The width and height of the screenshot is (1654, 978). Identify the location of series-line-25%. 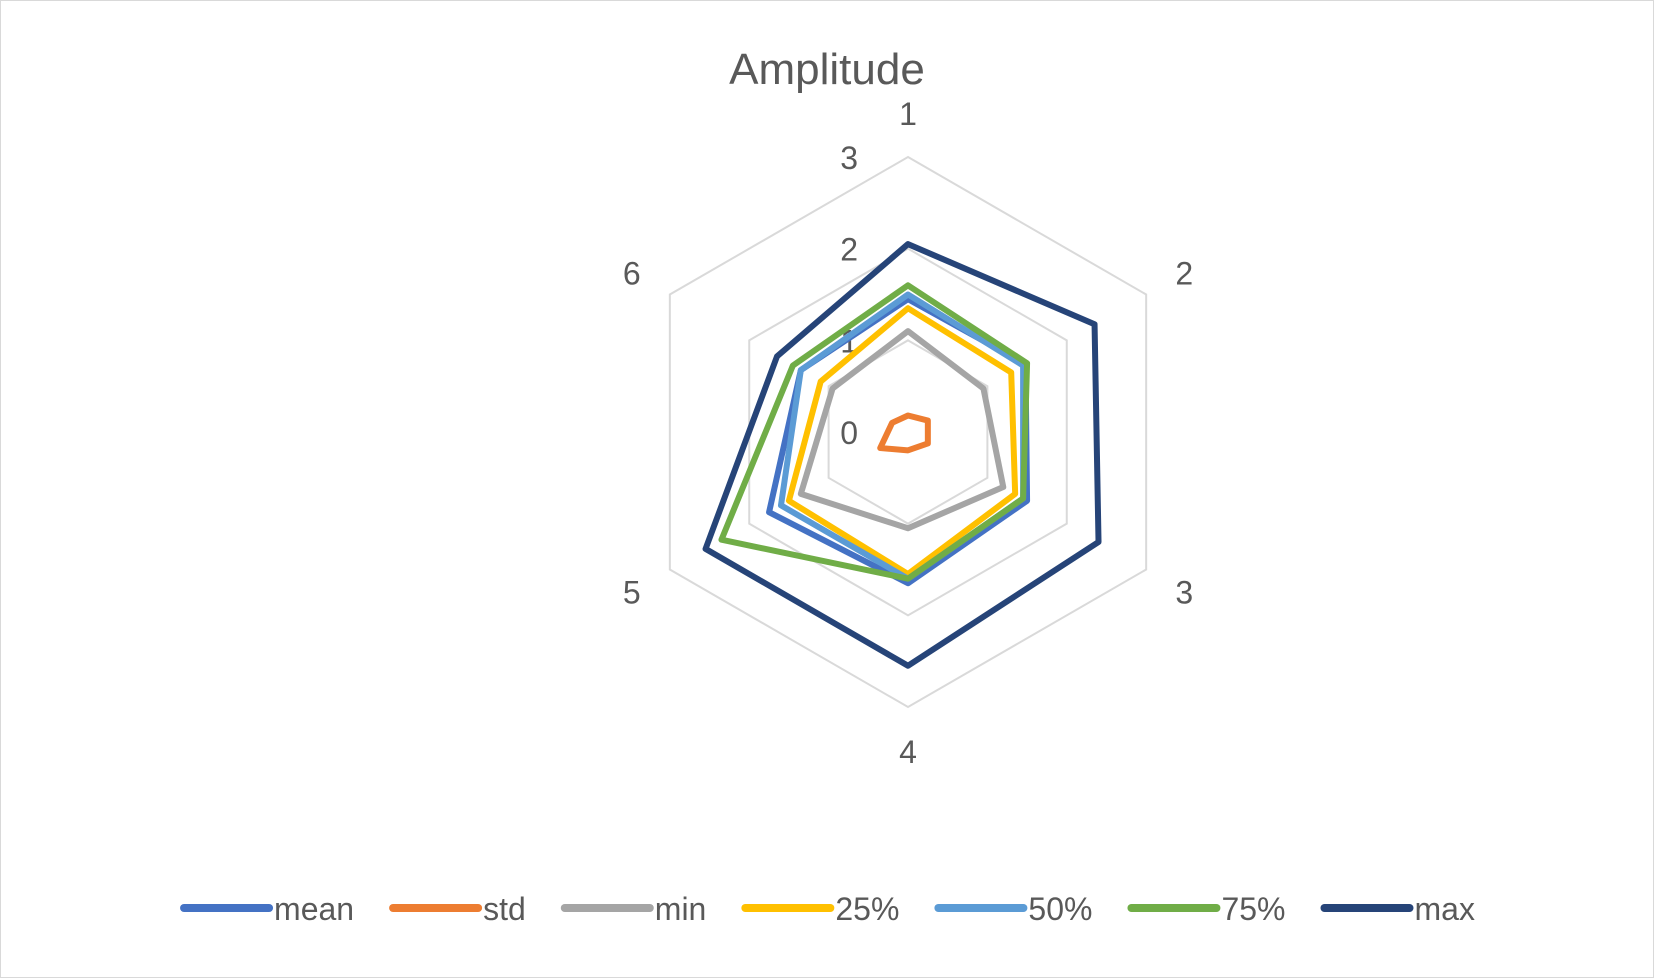
(902, 441).